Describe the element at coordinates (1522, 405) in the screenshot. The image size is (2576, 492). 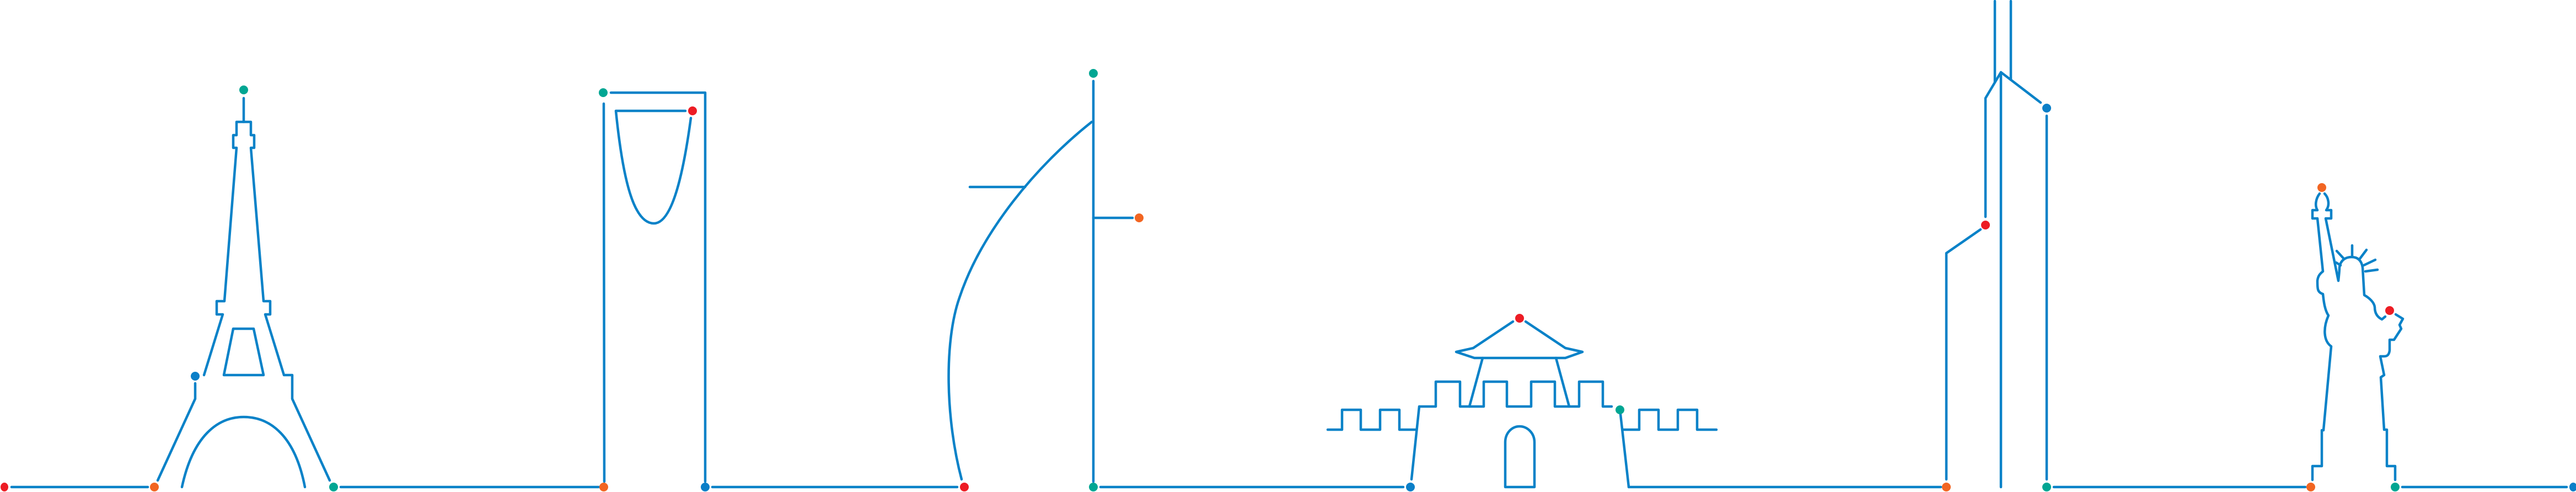
I see `city-gate` at that location.